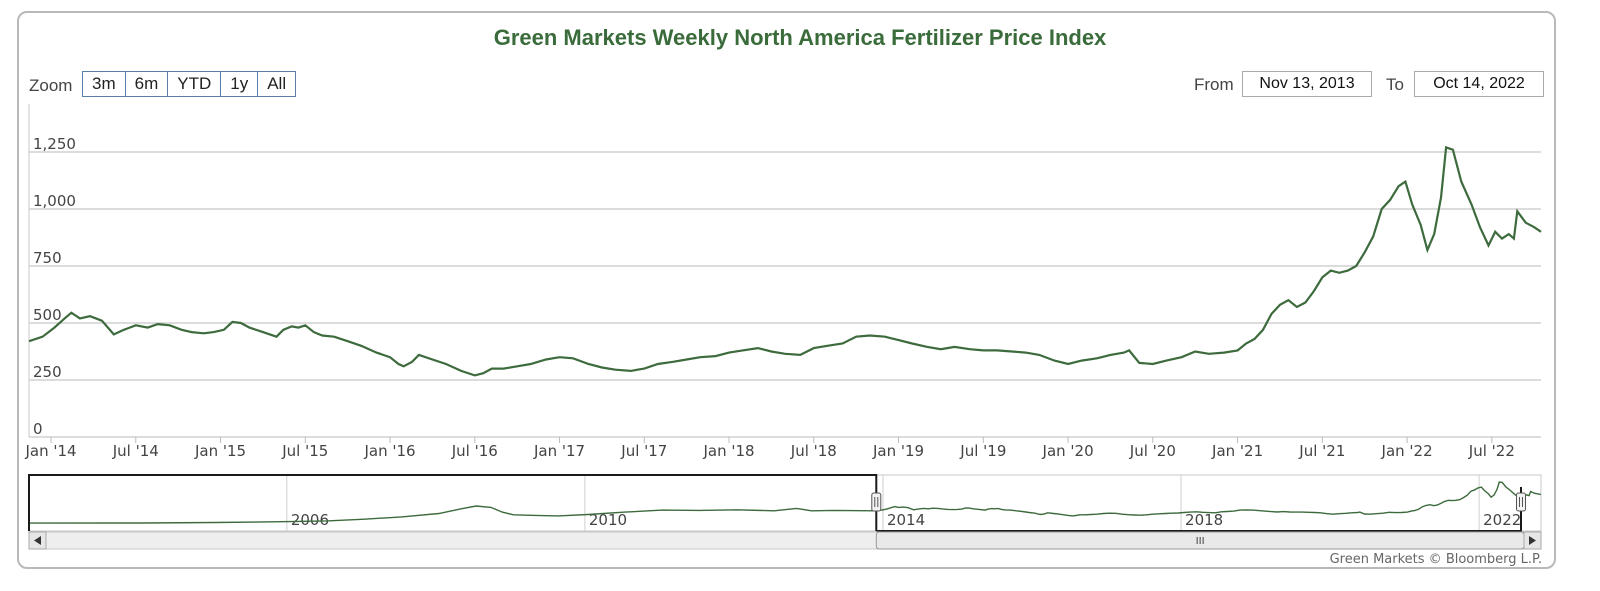 Image resolution: width=1600 pixels, height=591 pixels. I want to click on y-tick-label: 1,000, so click(54, 201).